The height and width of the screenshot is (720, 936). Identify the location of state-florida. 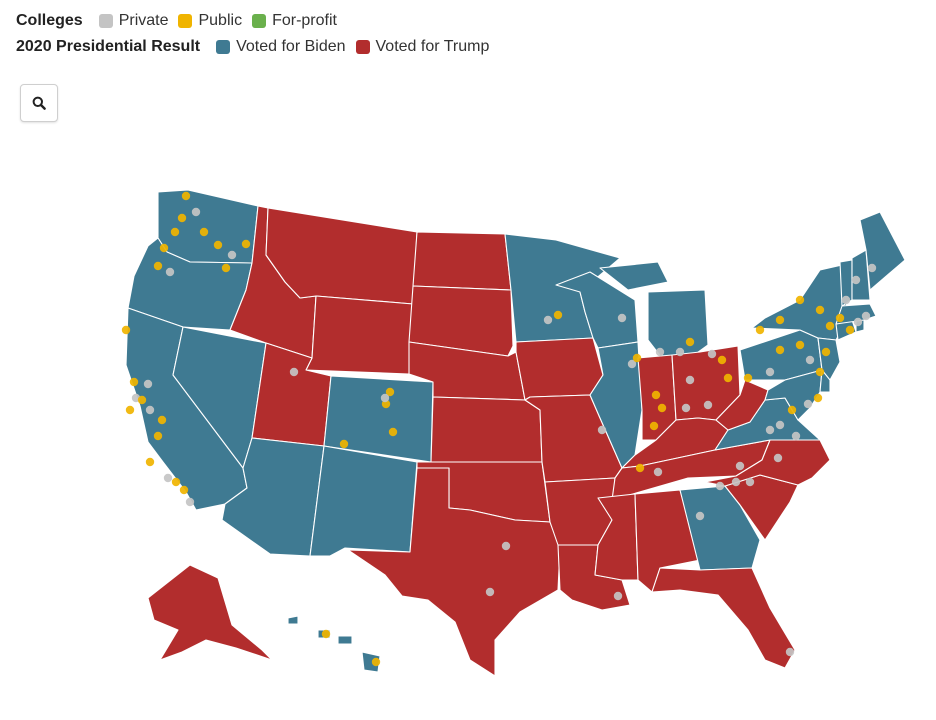
(723, 618).